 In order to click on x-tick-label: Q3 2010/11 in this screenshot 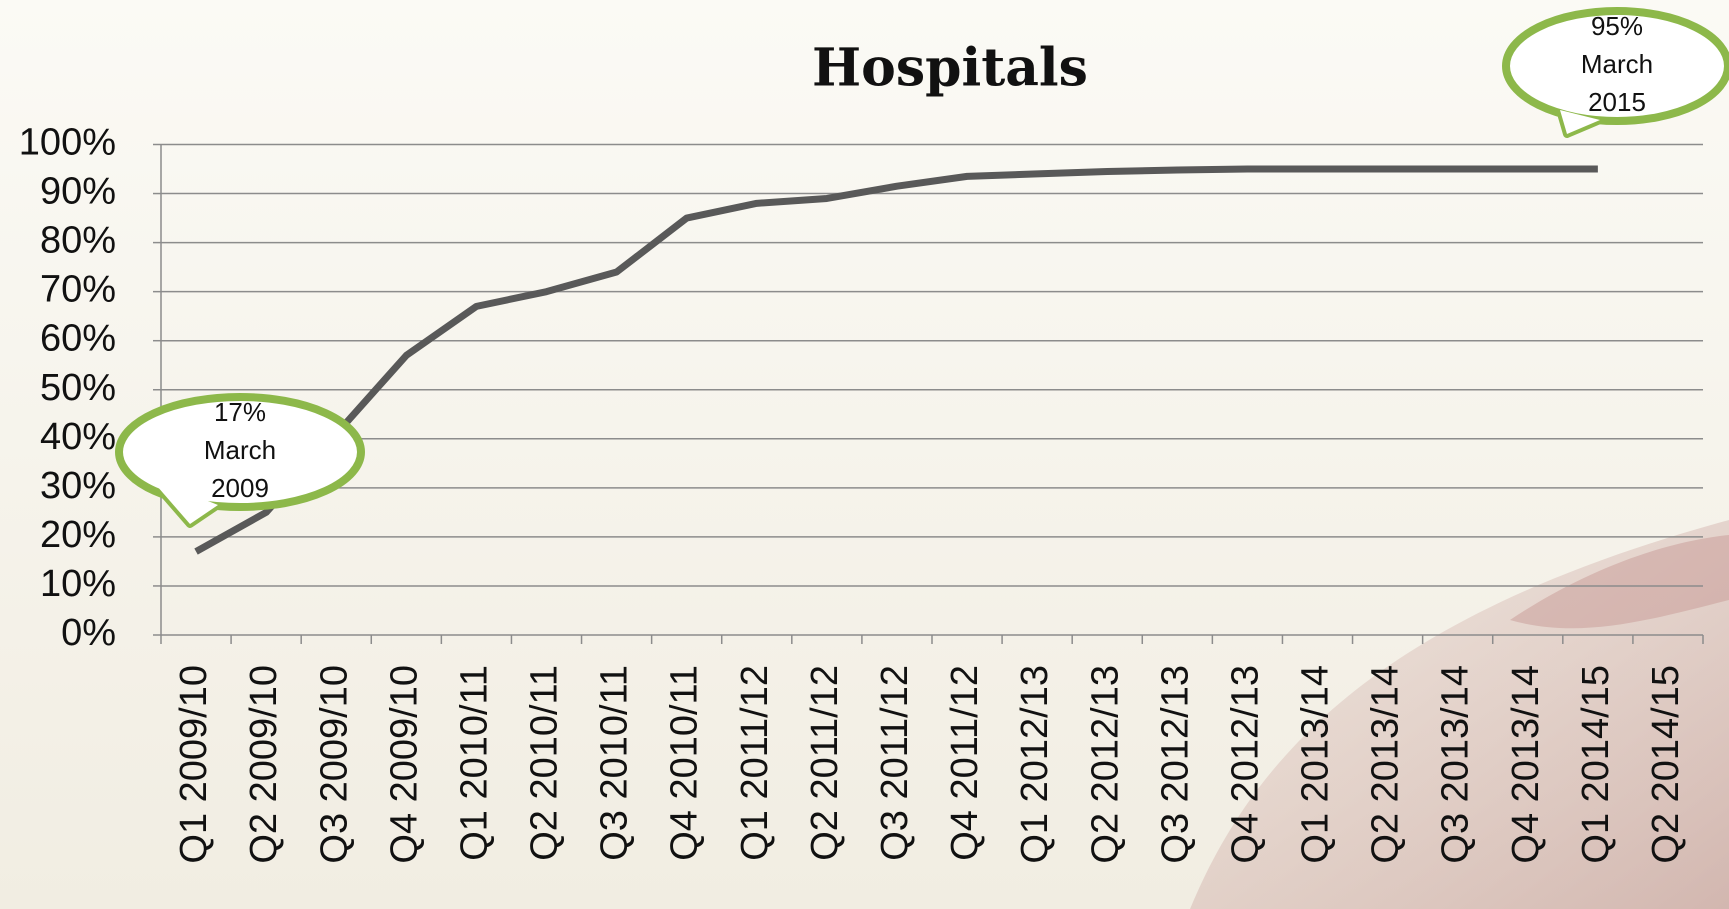, I will do `click(615, 763)`.